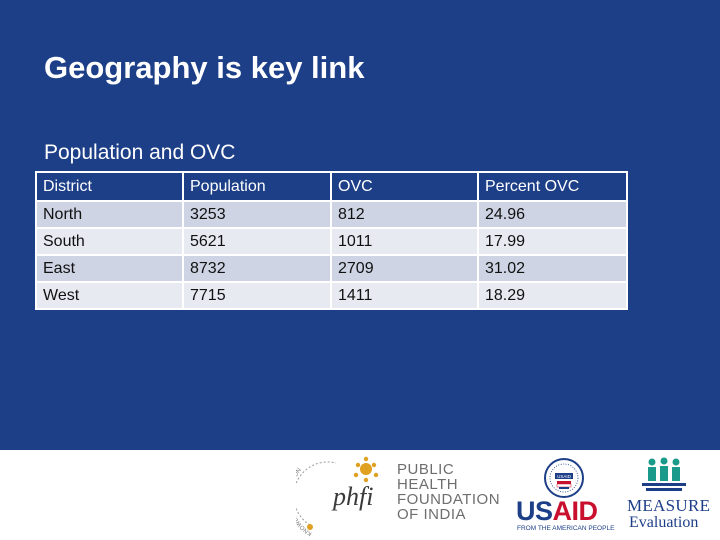 This screenshot has height=540, width=720. What do you see at coordinates (552, 214) in the screenshot?
I see `cell-percent-ovc: 24.96` at bounding box center [552, 214].